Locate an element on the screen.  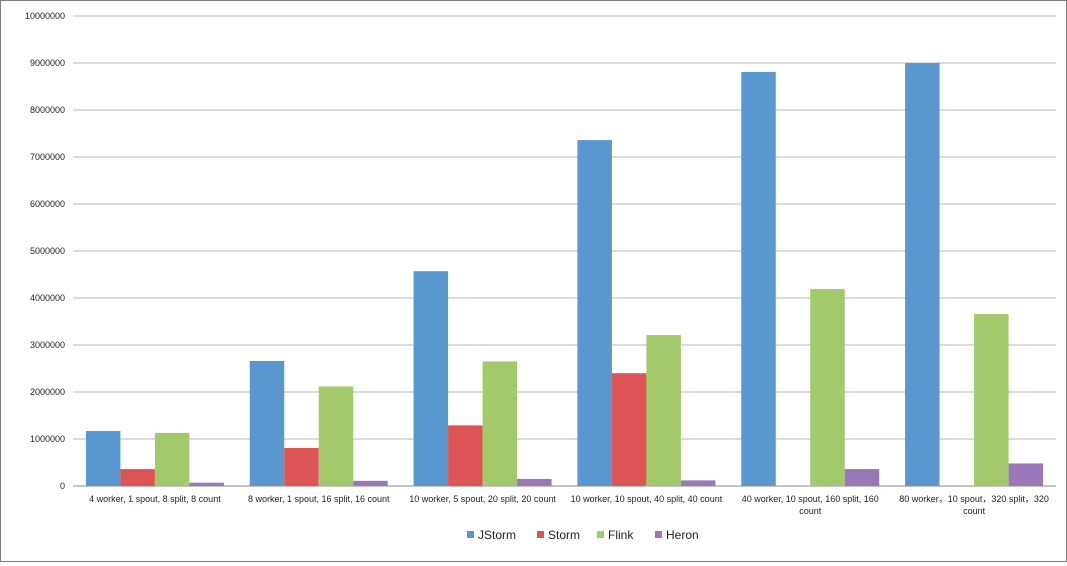
legend-item-flink: Flink is located at coordinates (615, 535).